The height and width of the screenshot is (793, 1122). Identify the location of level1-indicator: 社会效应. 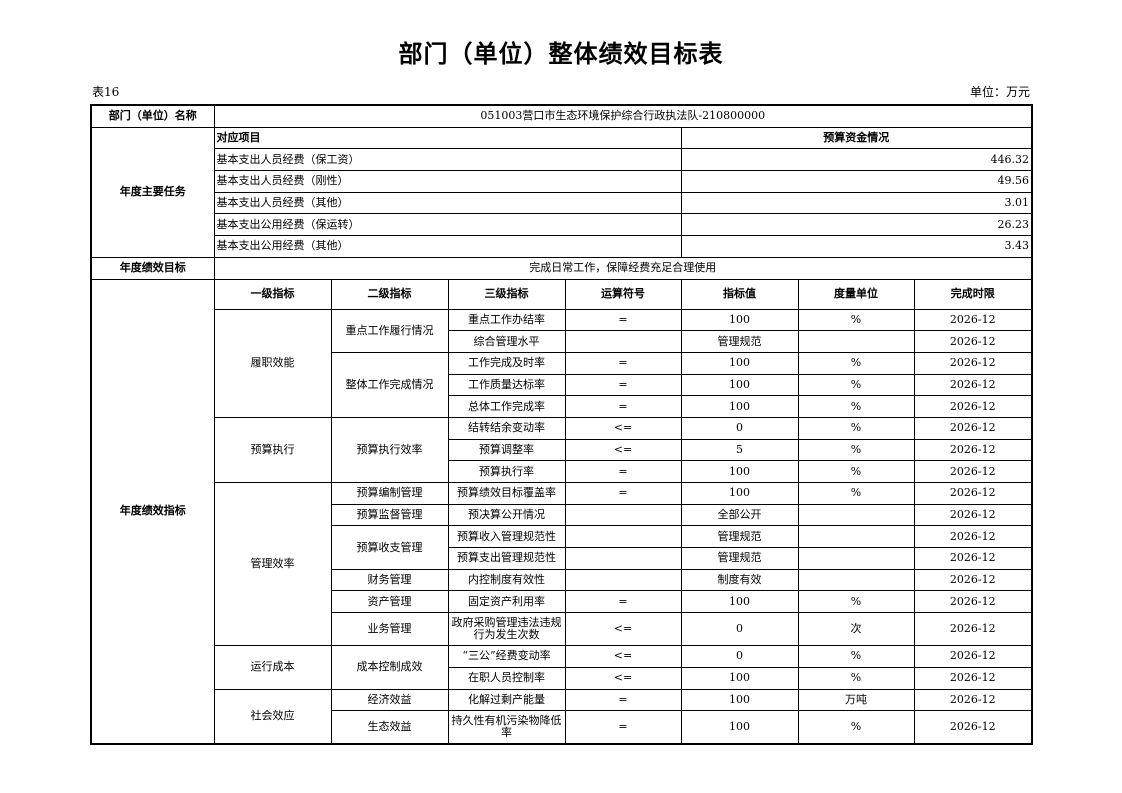
(272, 716).